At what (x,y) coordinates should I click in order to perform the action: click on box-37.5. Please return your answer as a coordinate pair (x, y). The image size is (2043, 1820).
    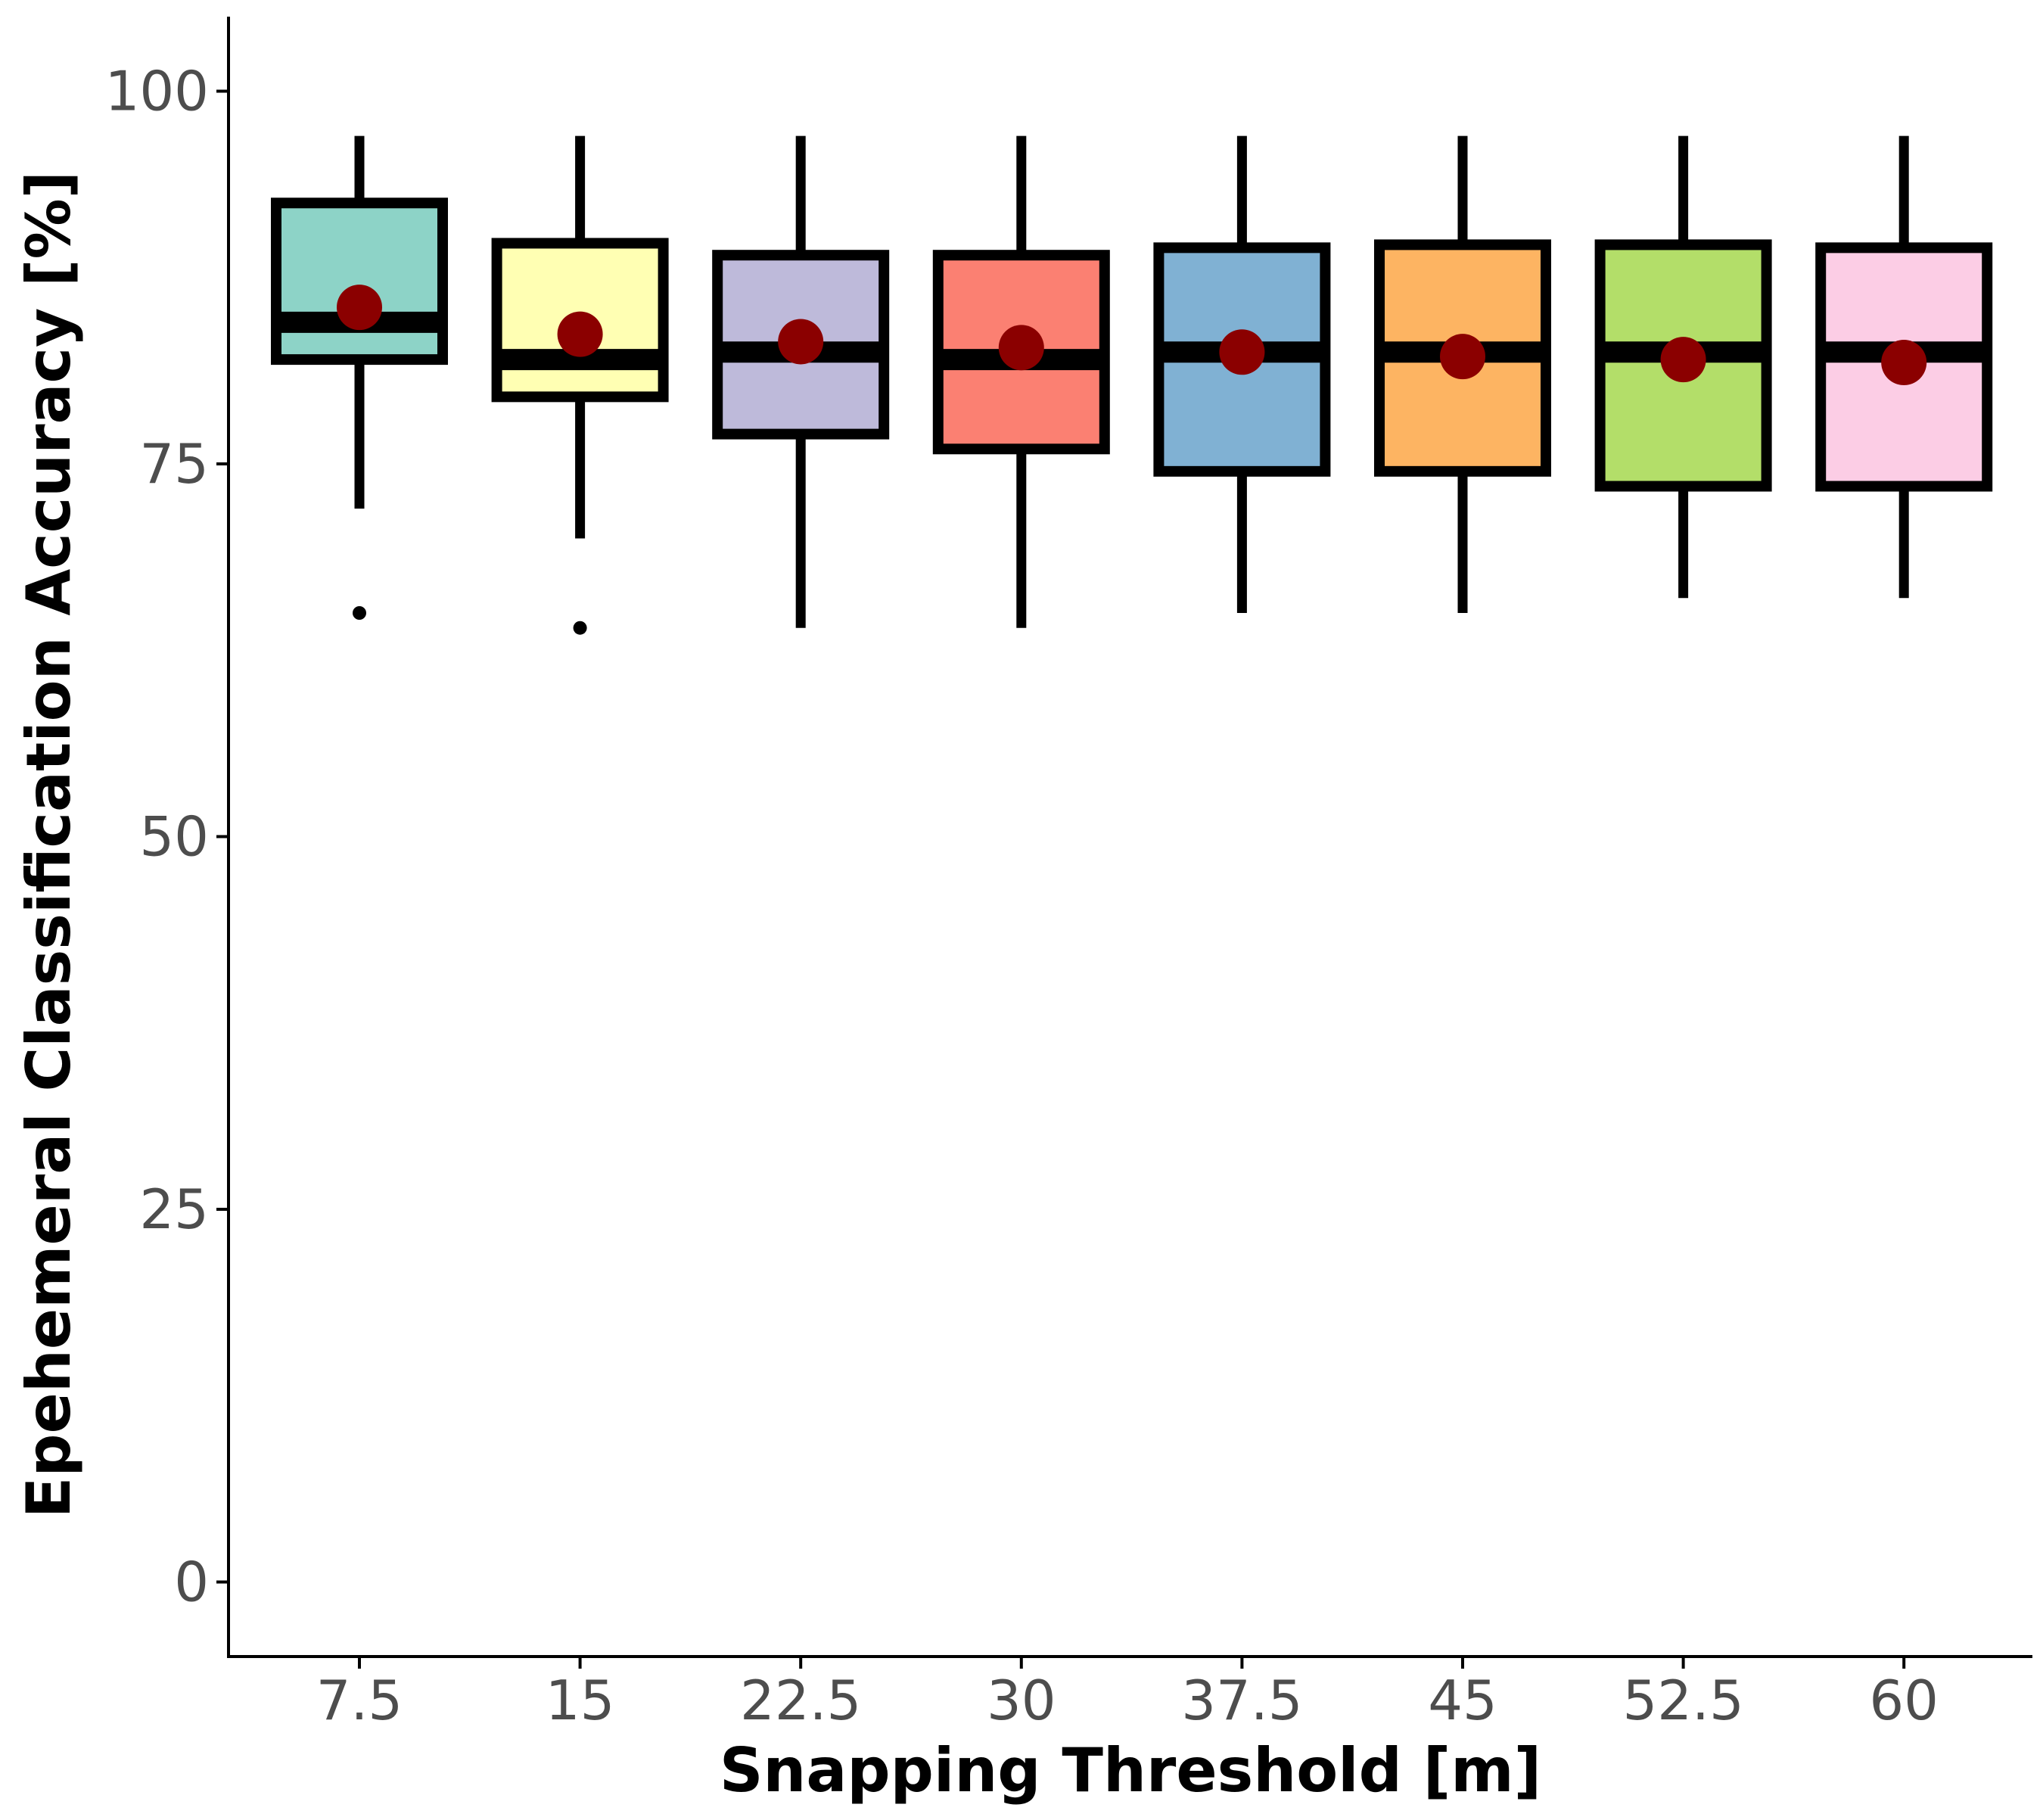
    Looking at the image, I should click on (1242, 374).